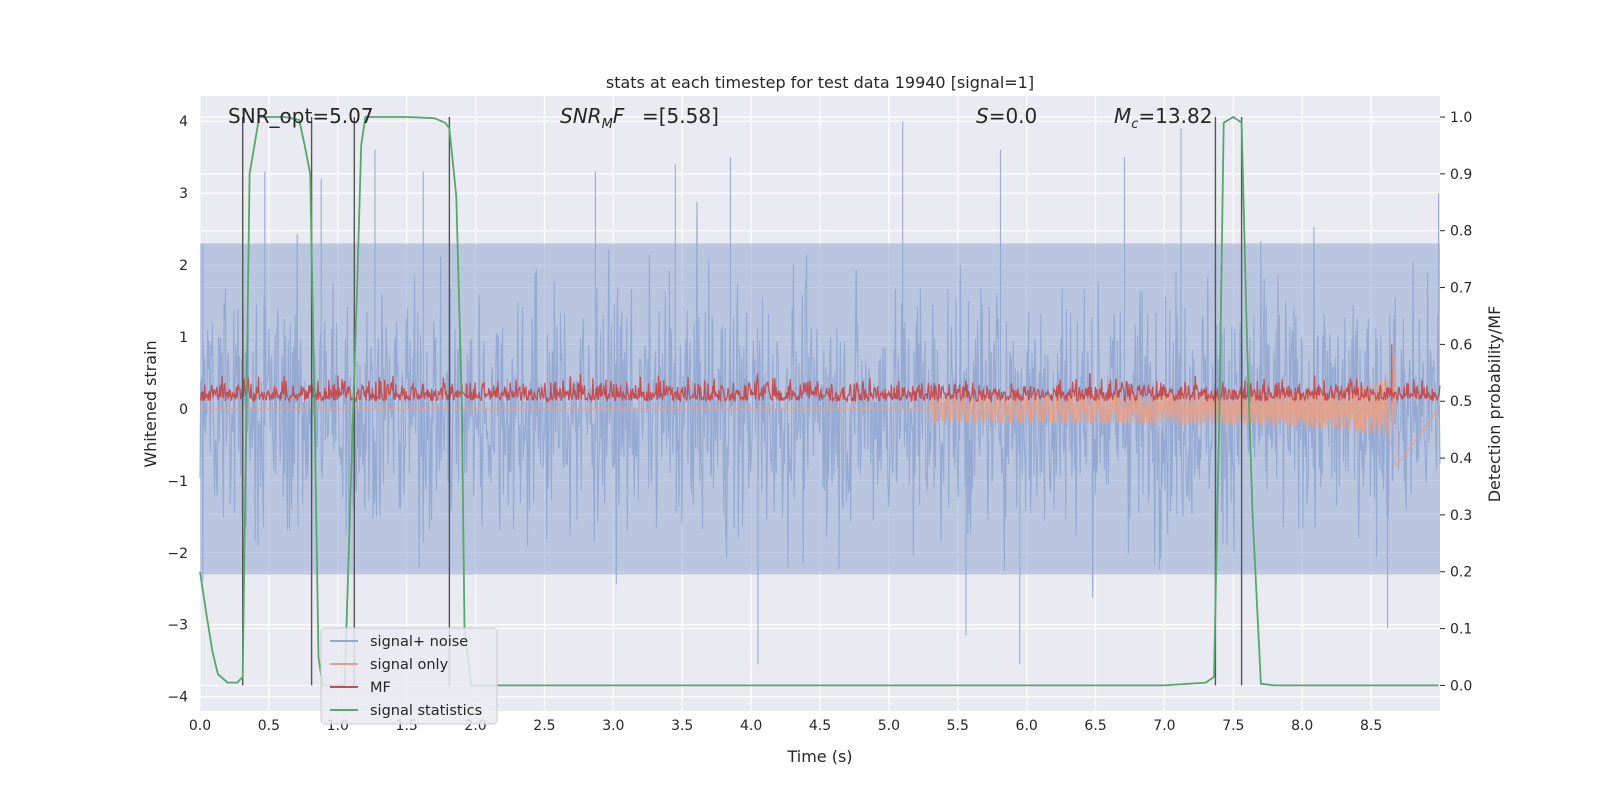  Describe the element at coordinates (1164, 726) in the screenshot. I see `x-tick-label: 7.0` at that location.